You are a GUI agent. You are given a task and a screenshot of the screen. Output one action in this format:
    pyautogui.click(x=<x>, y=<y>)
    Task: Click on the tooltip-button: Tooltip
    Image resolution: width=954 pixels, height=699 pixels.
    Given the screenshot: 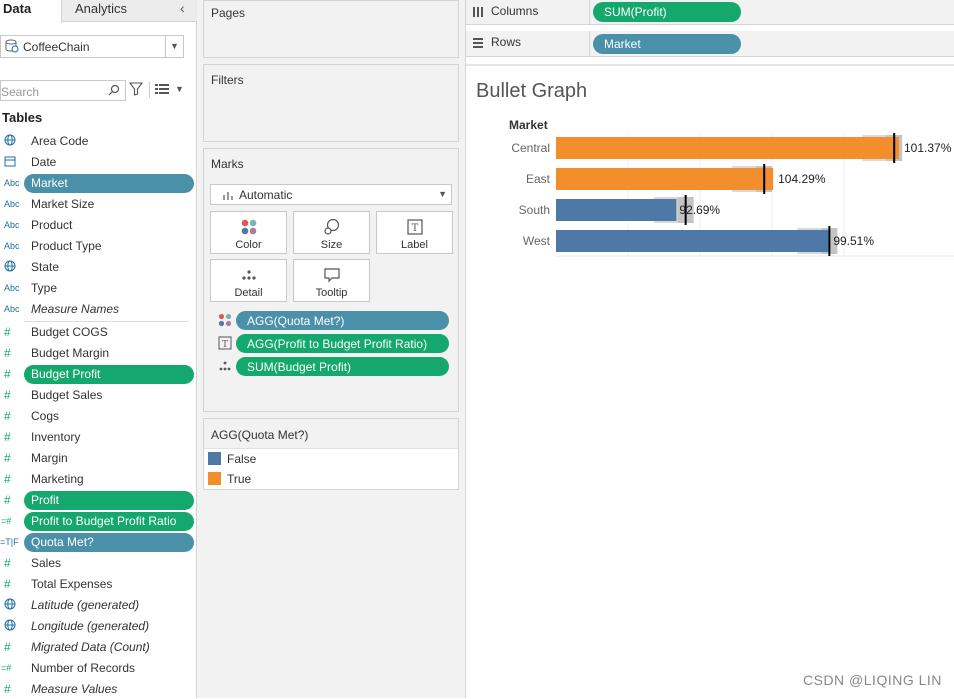 What is the action you would take?
    pyautogui.click(x=331, y=280)
    